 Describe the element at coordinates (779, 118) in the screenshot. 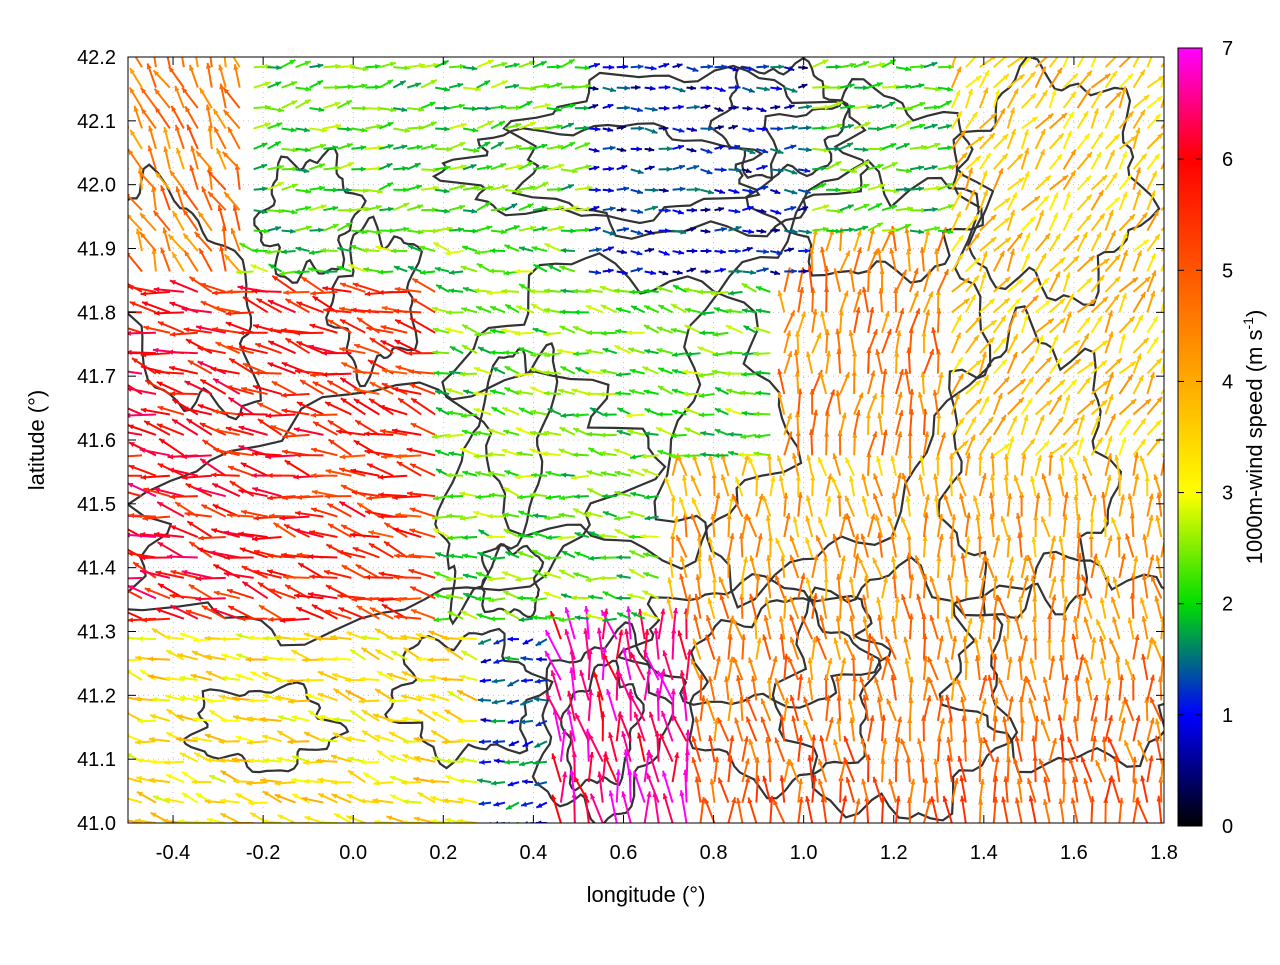

I see `contour-line` at that location.